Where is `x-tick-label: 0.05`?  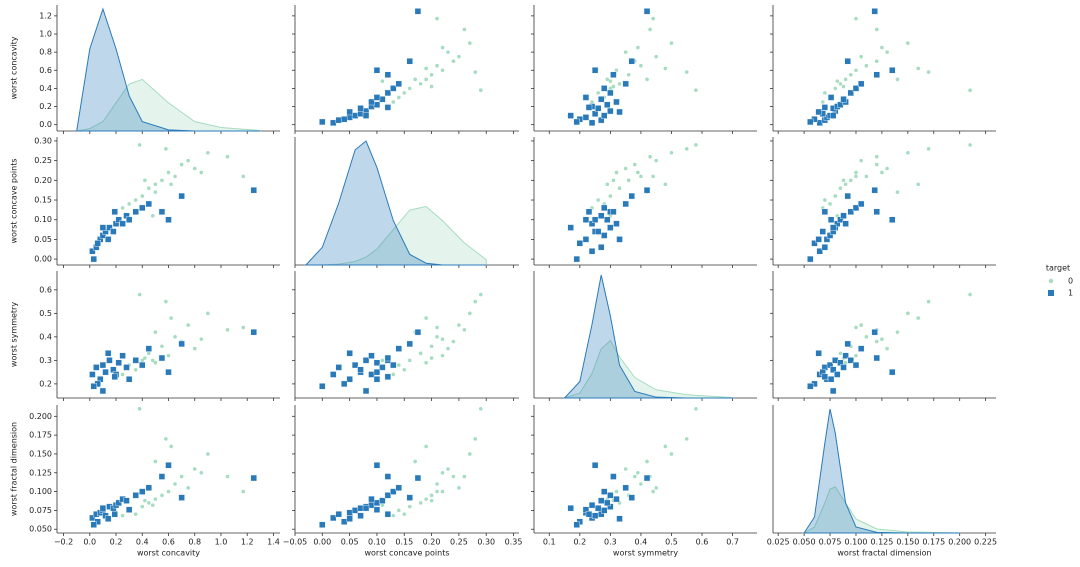
x-tick-label: 0.05 is located at coordinates (350, 542).